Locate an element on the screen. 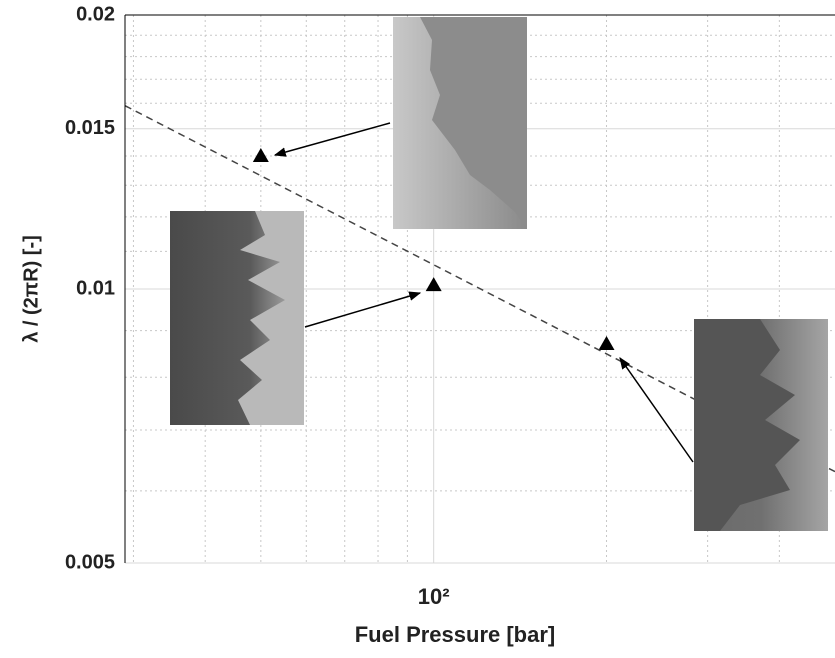 The height and width of the screenshot is (658, 835). x-tick-label: 10² is located at coordinates (434, 596).